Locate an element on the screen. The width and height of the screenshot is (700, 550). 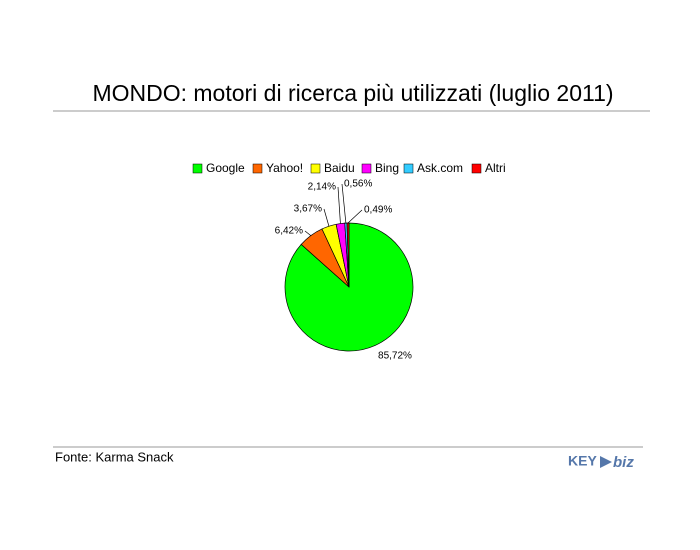
logo: KEY biz is located at coordinates (601, 462).